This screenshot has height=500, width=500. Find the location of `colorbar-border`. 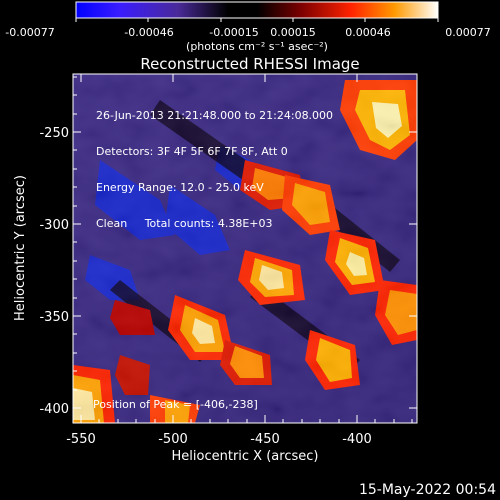

colorbar-border is located at coordinates (257, 10).